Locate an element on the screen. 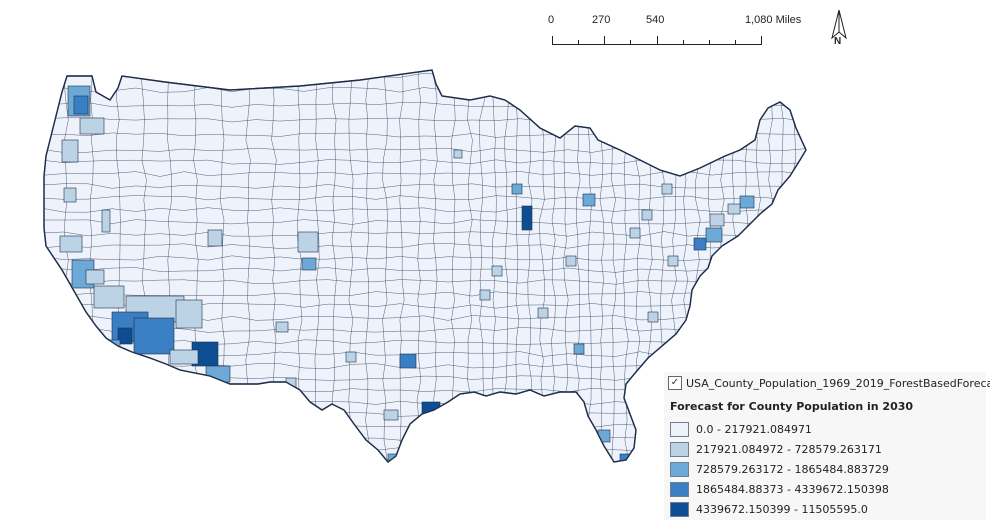 Image resolution: width=990 pixels, height=525 pixels. legend-label: 728579.263172 - 1865484.883729 is located at coordinates (792, 469).